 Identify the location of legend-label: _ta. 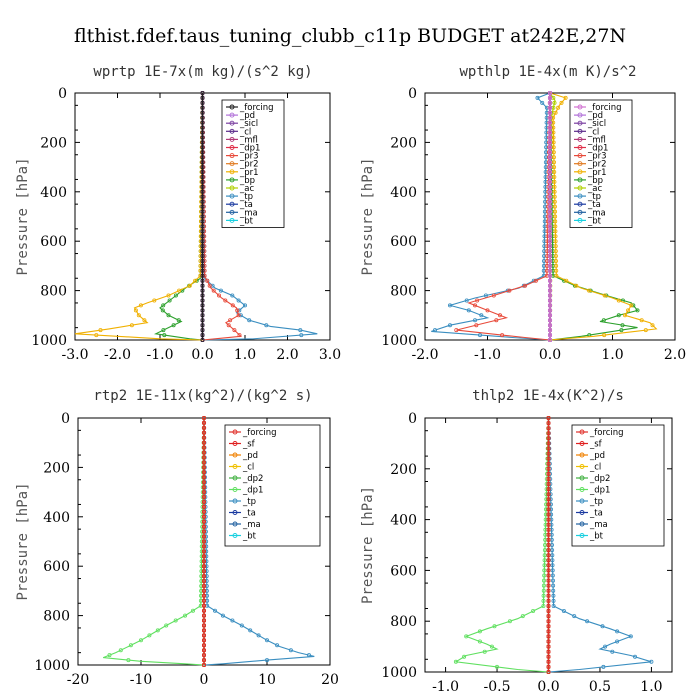
(249, 514).